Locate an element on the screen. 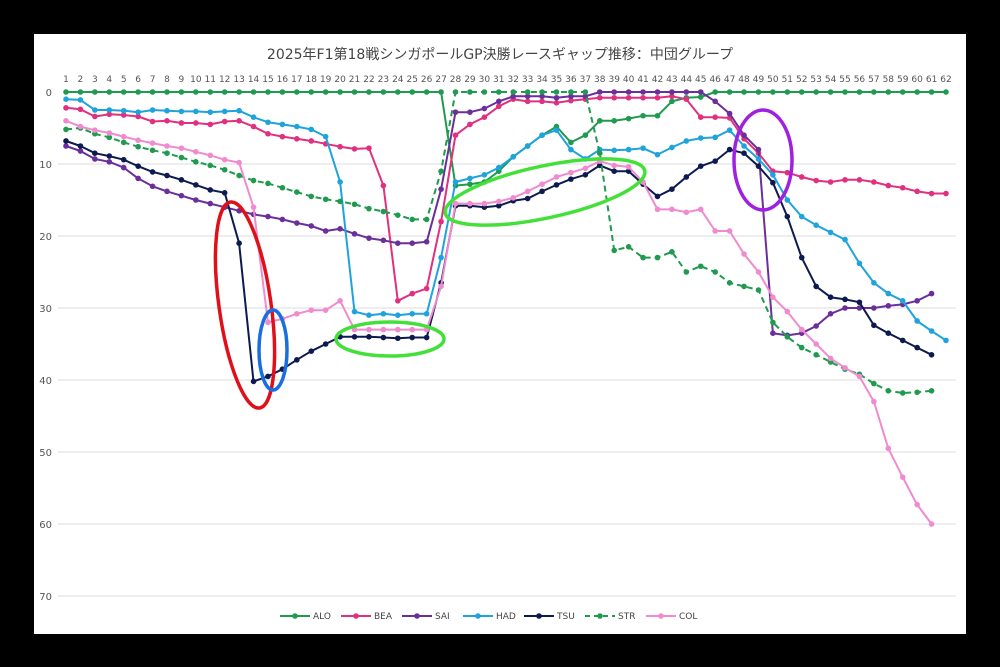 This screenshot has height=667, width=1000. x-tick-label: 56 is located at coordinates (860, 80).